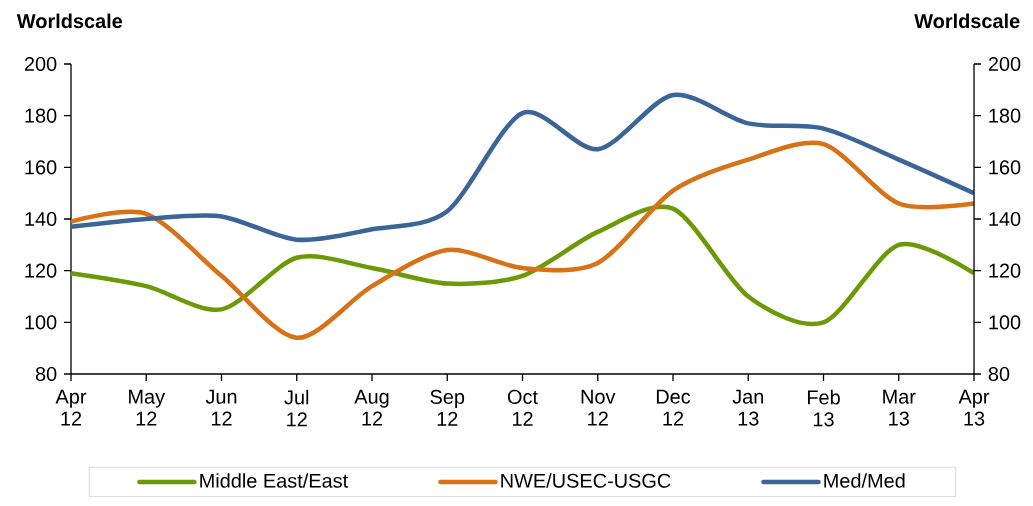  What do you see at coordinates (296, 408) in the screenshot?
I see `x-tick-label: Jul 12` at bounding box center [296, 408].